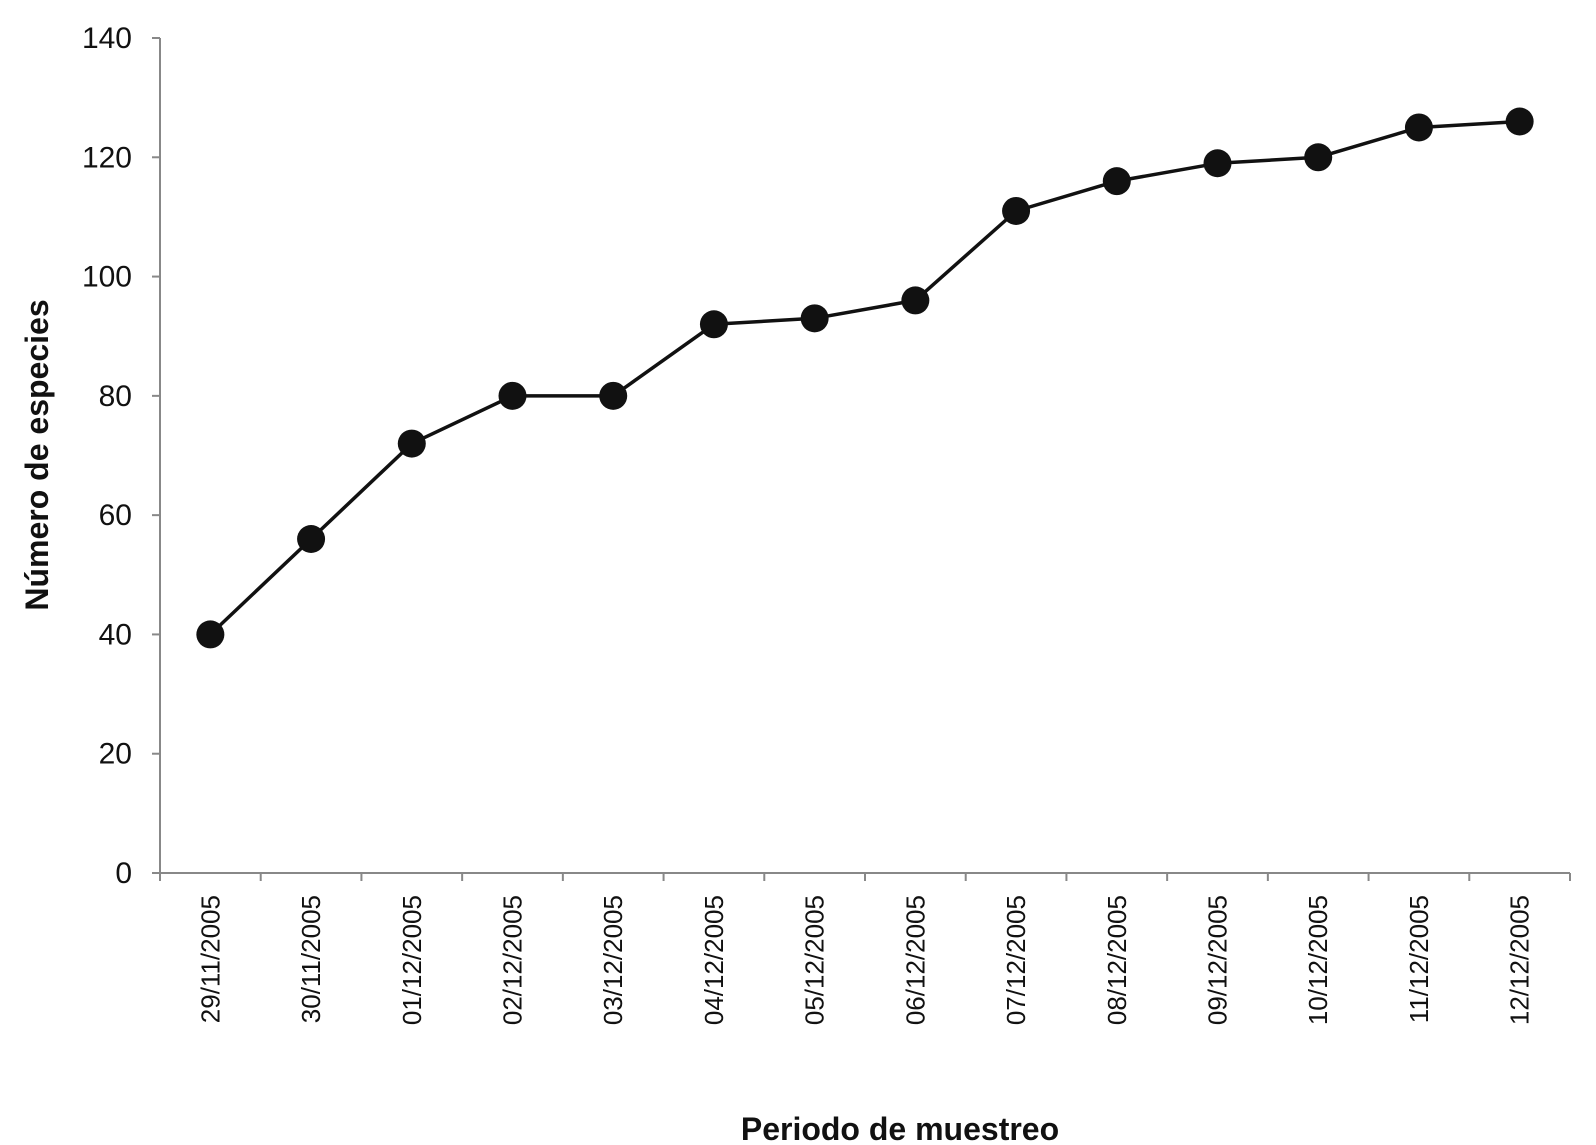  Describe the element at coordinates (1419, 959) in the screenshot. I see `x-tick-label: 11/12/2005` at that location.